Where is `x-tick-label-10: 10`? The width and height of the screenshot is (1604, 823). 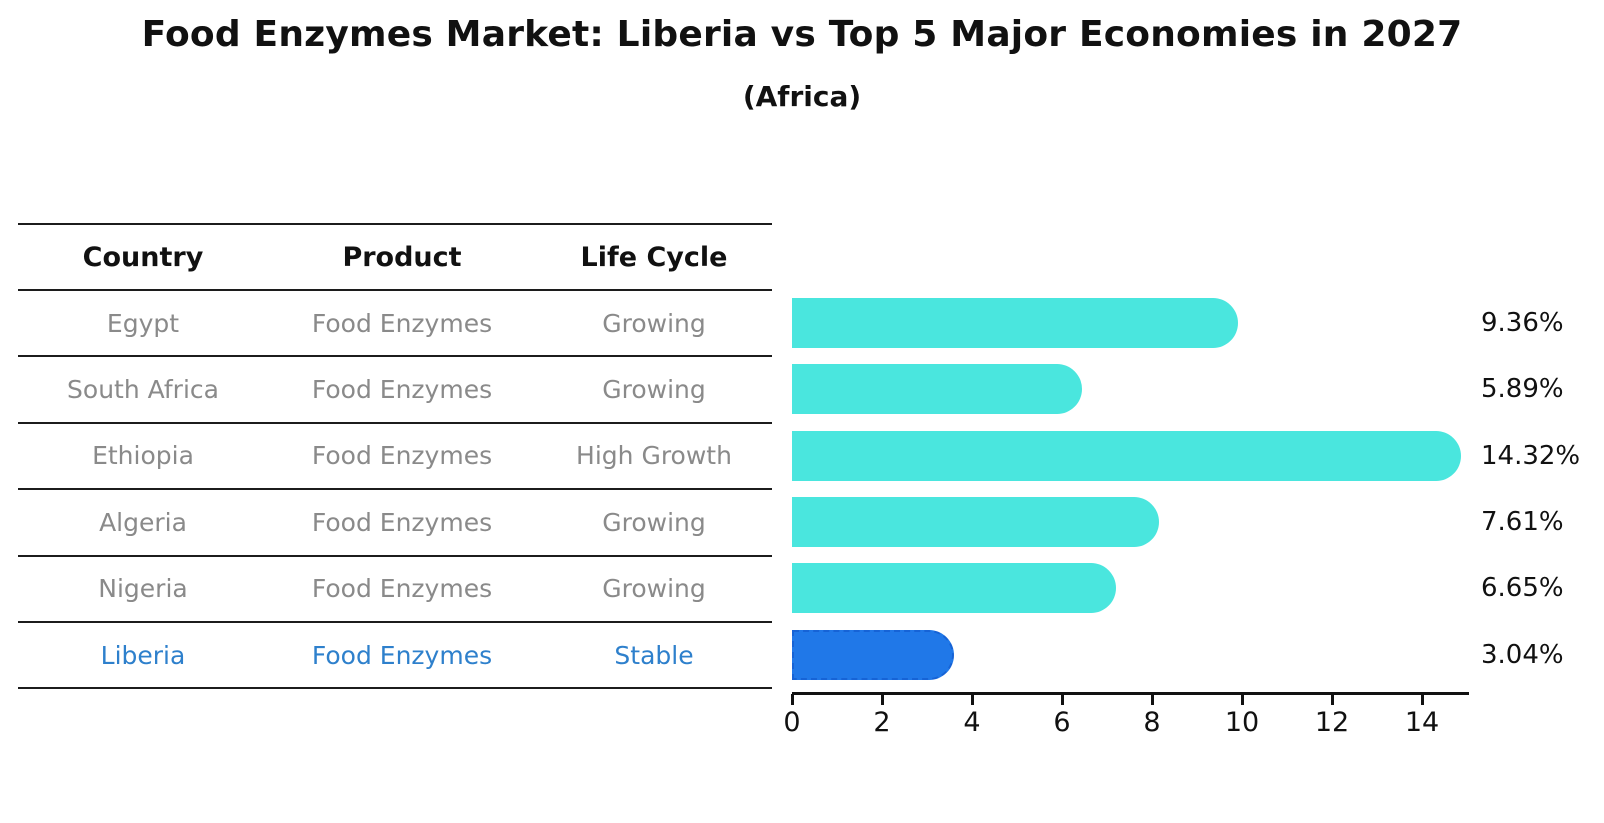 x-tick-label-10: 10 is located at coordinates (1242, 722).